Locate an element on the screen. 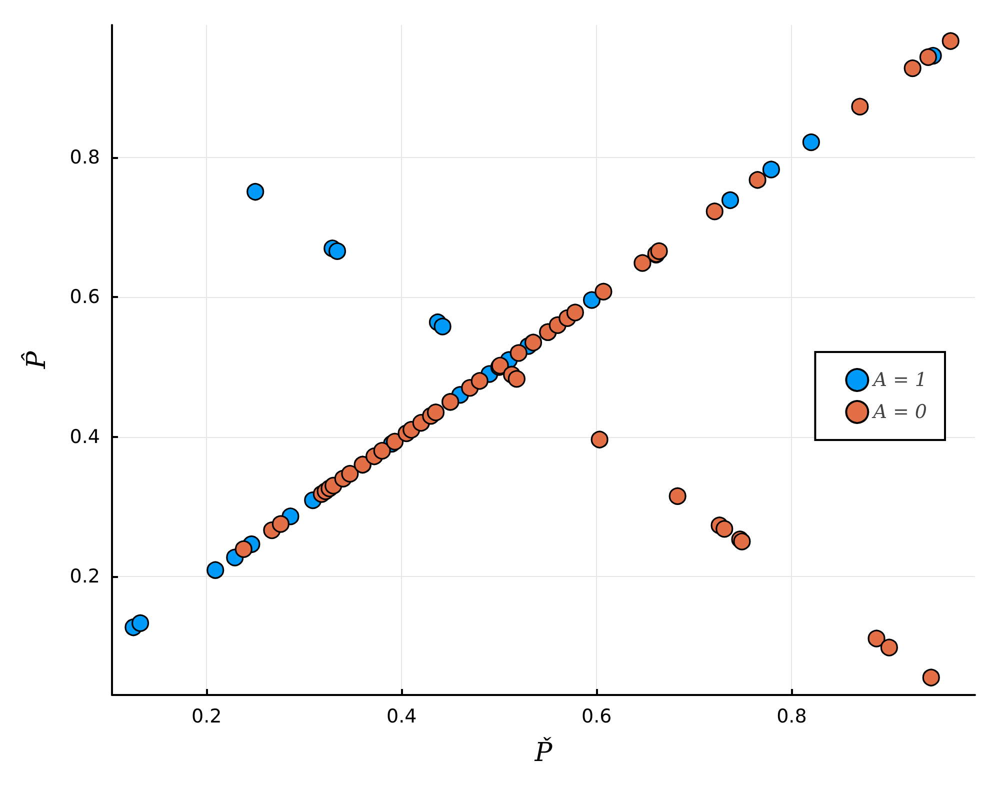 Image resolution: width=1000 pixels, height=792 pixels. x-tick-label: 0.4 is located at coordinates (401, 717).